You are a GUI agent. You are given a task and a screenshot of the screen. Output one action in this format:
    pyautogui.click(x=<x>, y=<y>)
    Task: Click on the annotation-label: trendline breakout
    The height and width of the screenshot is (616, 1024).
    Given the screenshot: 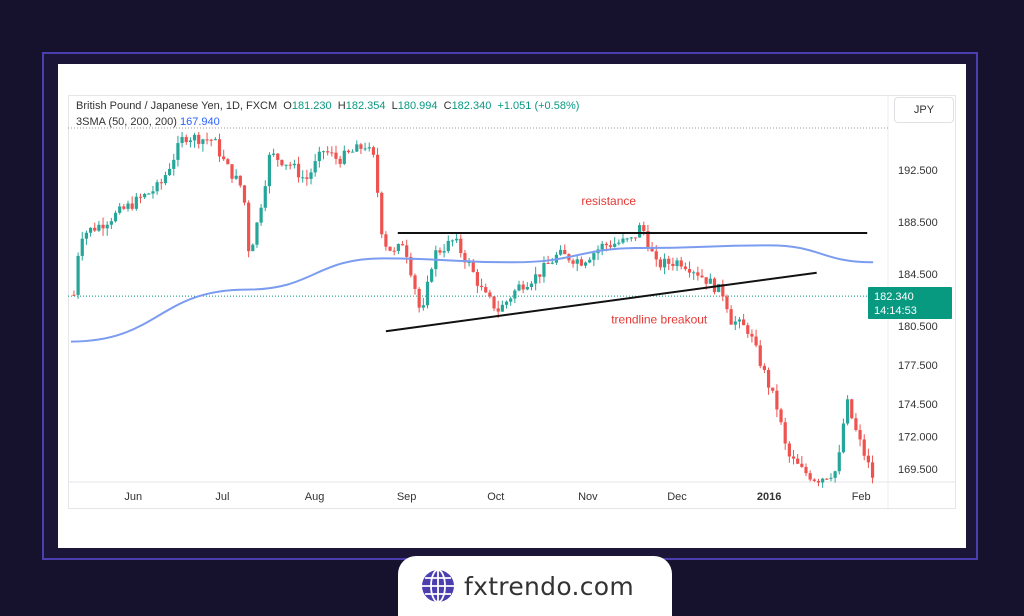 What is the action you would take?
    pyautogui.click(x=659, y=319)
    